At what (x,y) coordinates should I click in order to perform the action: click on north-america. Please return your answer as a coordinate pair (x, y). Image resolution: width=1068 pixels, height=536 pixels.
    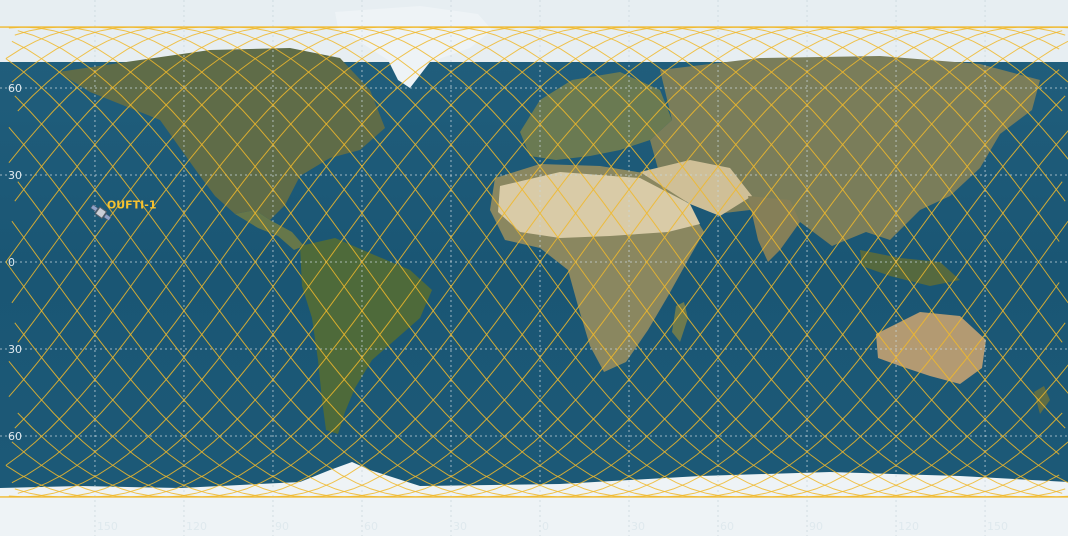
    Looking at the image, I should click on (221, 134).